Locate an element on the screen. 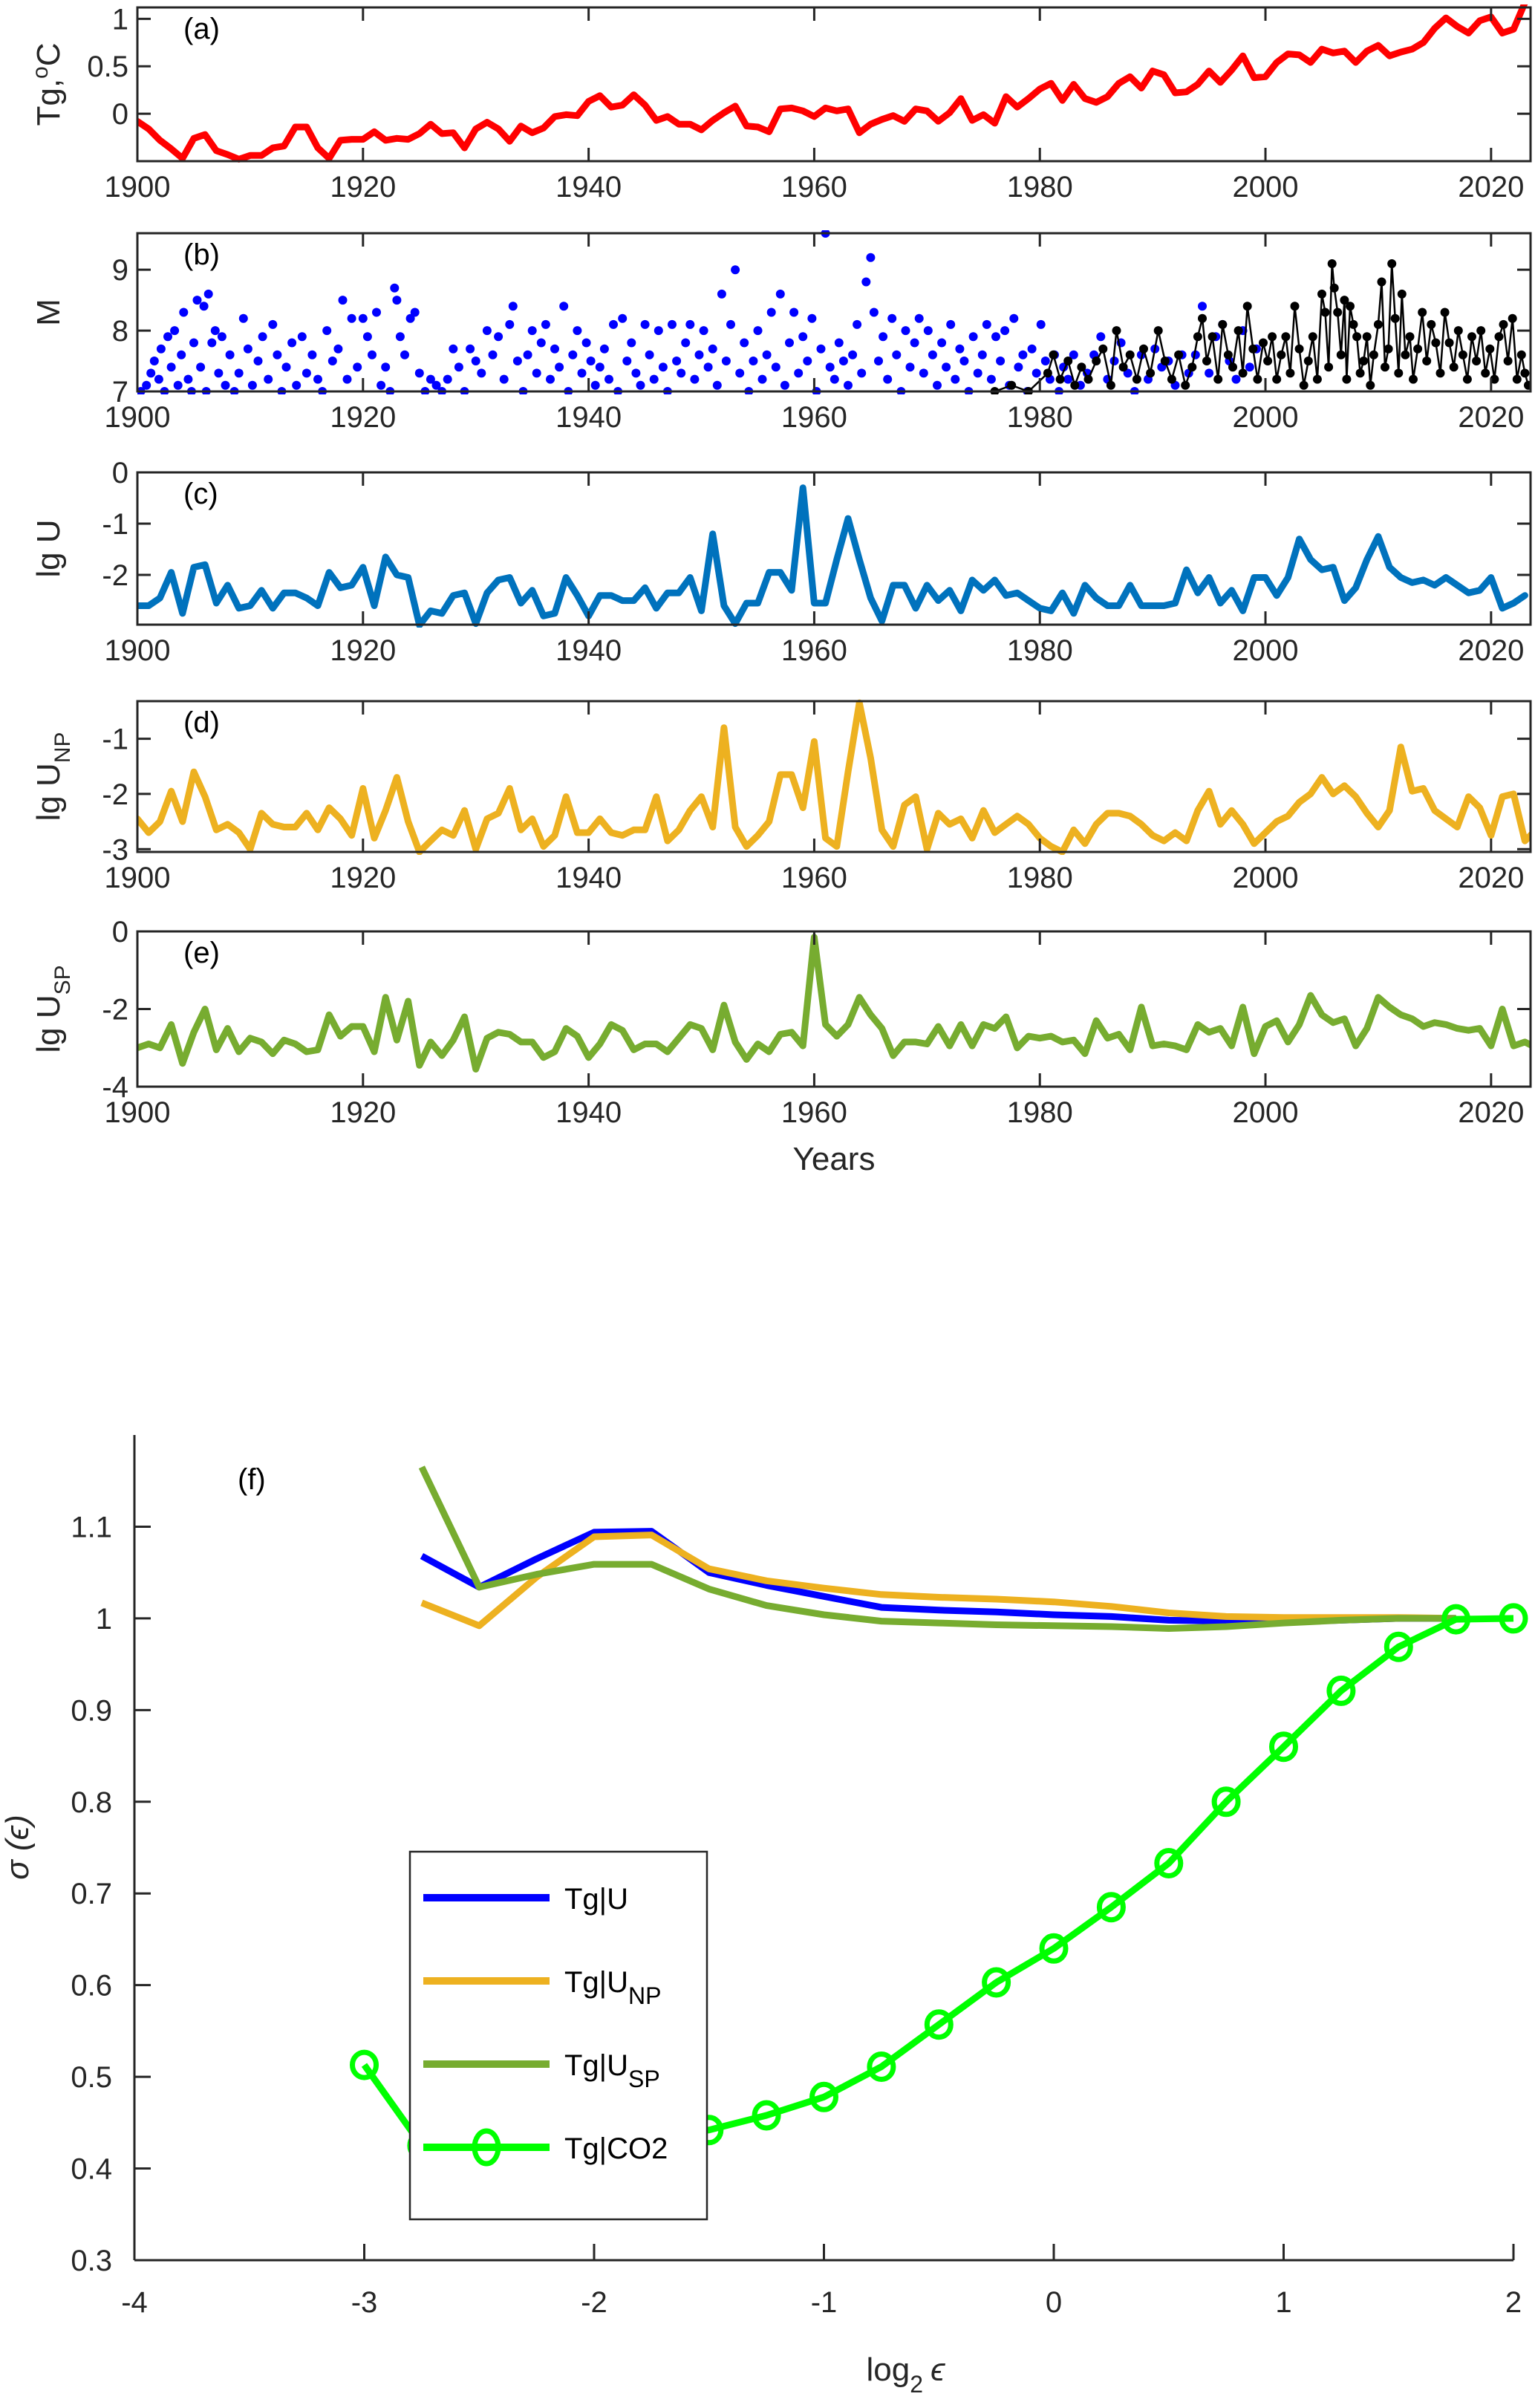 This screenshot has width=1535, height=2408. legend-entry-label: Tg|USP is located at coordinates (612, 2070).